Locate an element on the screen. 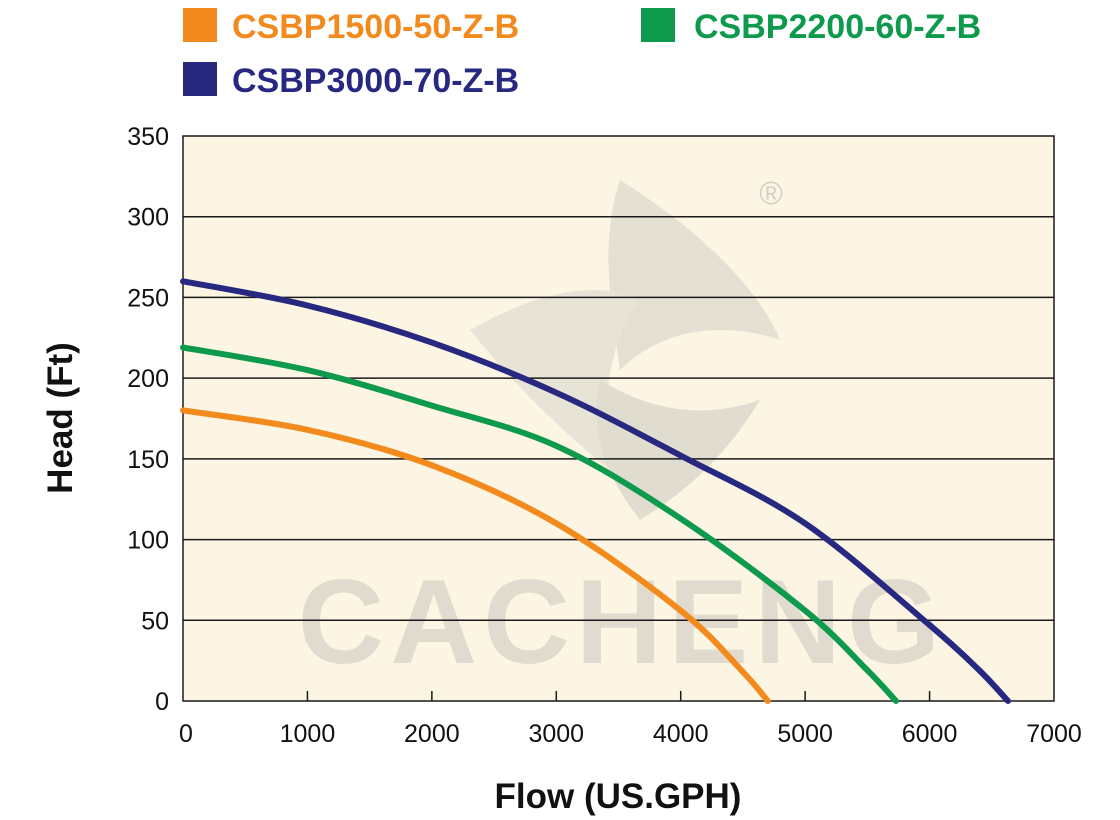  x-tick-label-5000: 5000 is located at coordinates (805, 734).